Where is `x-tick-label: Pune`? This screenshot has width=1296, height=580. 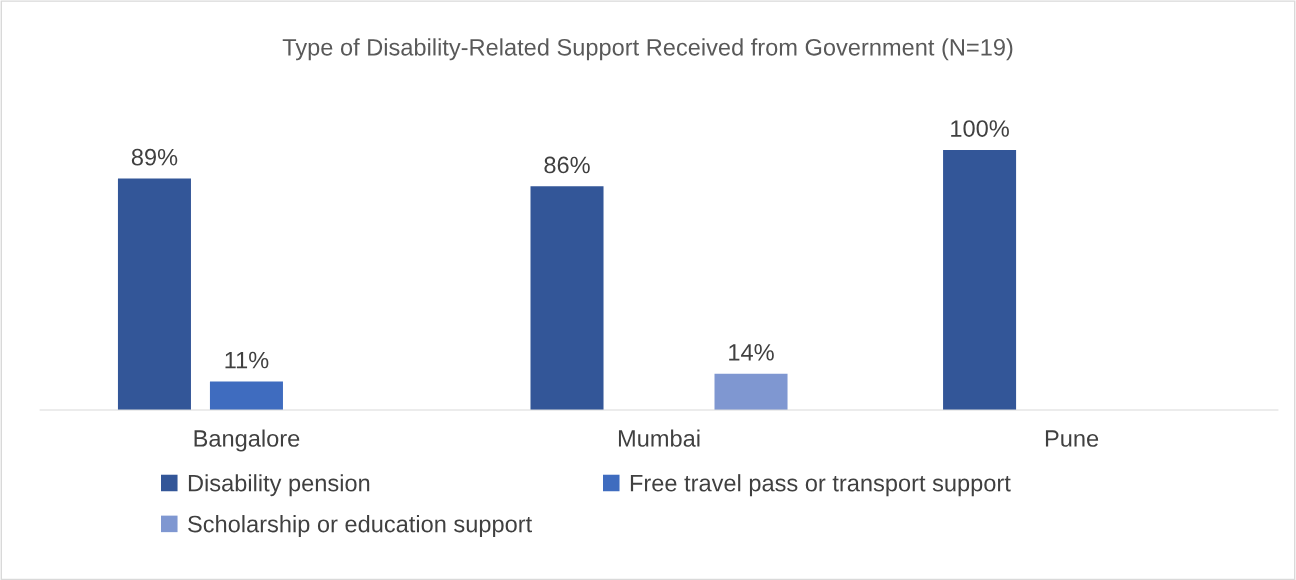
x-tick-label: Pune is located at coordinates (1072, 438).